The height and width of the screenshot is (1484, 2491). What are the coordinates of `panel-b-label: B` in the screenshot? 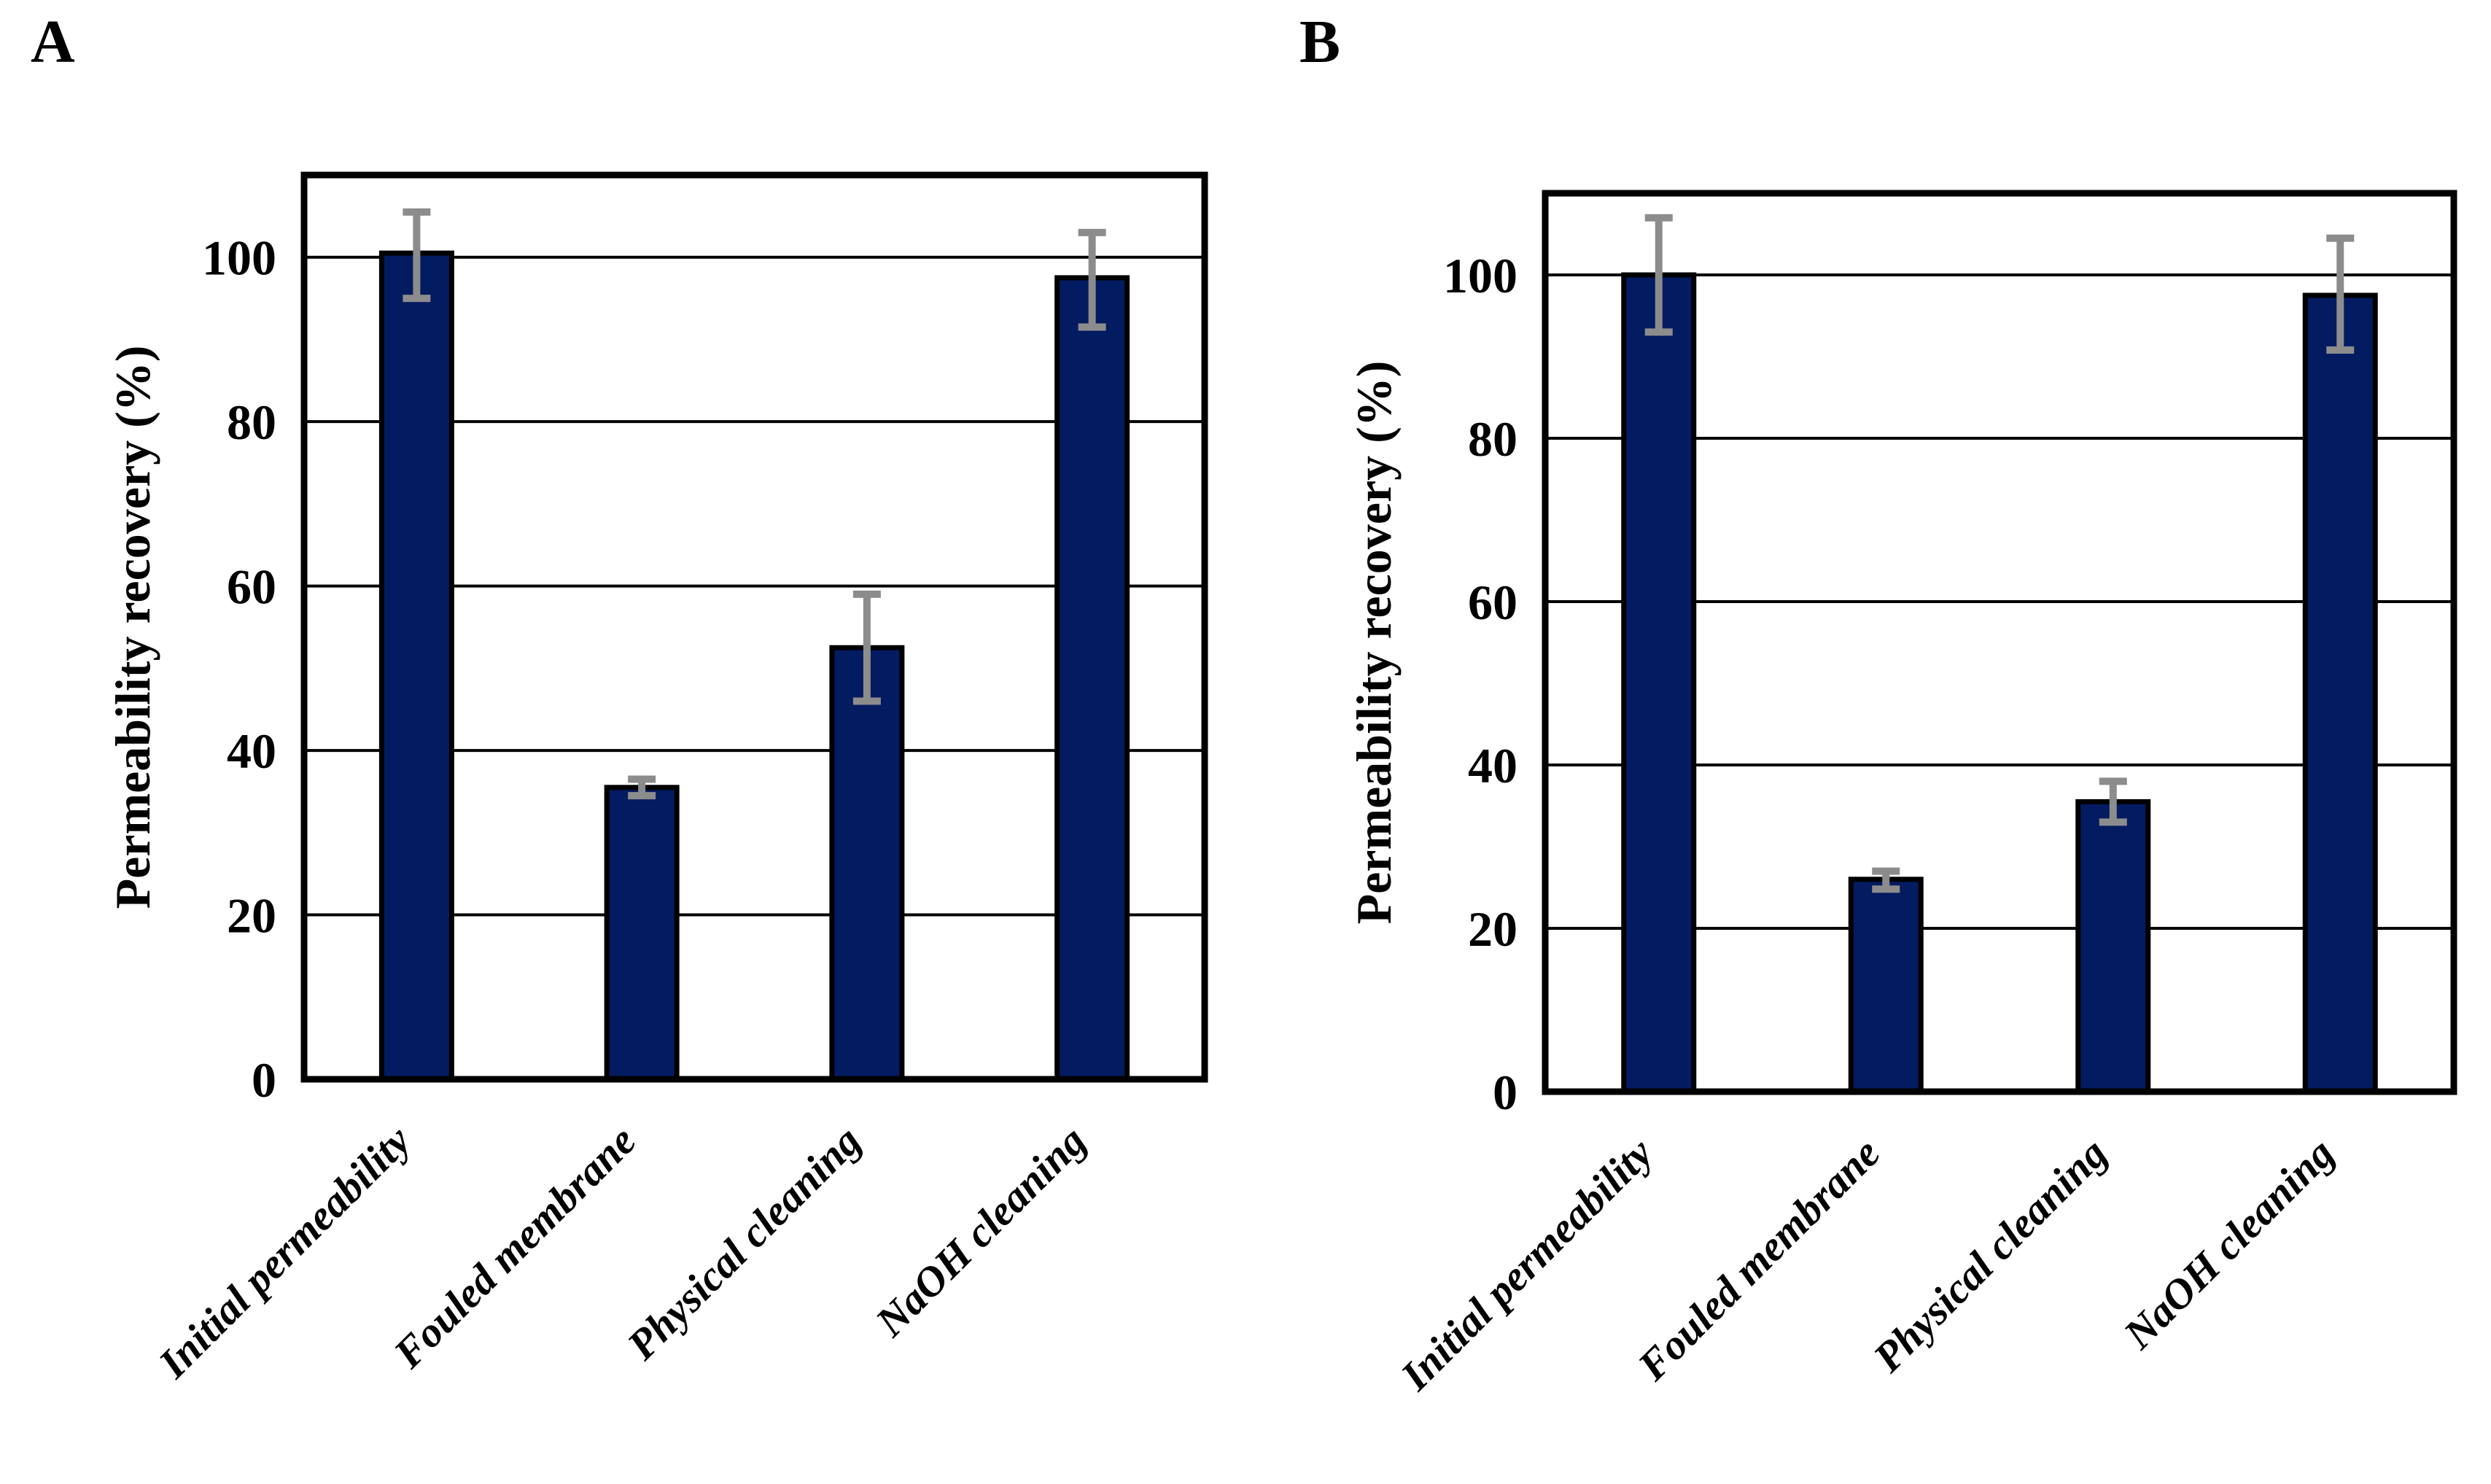 It's located at (1319, 42).